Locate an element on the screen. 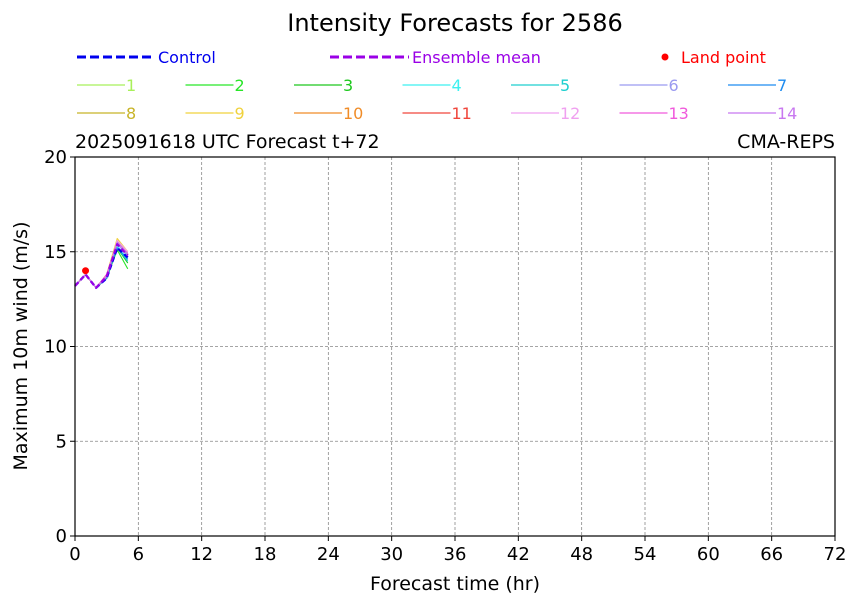 This screenshot has width=860, height=606. x-tick-label: 30 is located at coordinates (391, 554).